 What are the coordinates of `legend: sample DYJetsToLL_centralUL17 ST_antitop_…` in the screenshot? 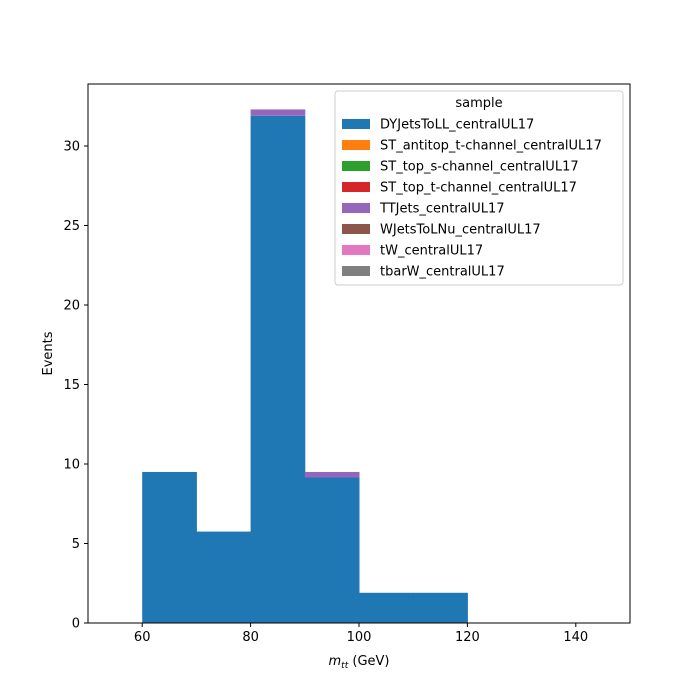 It's located at (479, 188).